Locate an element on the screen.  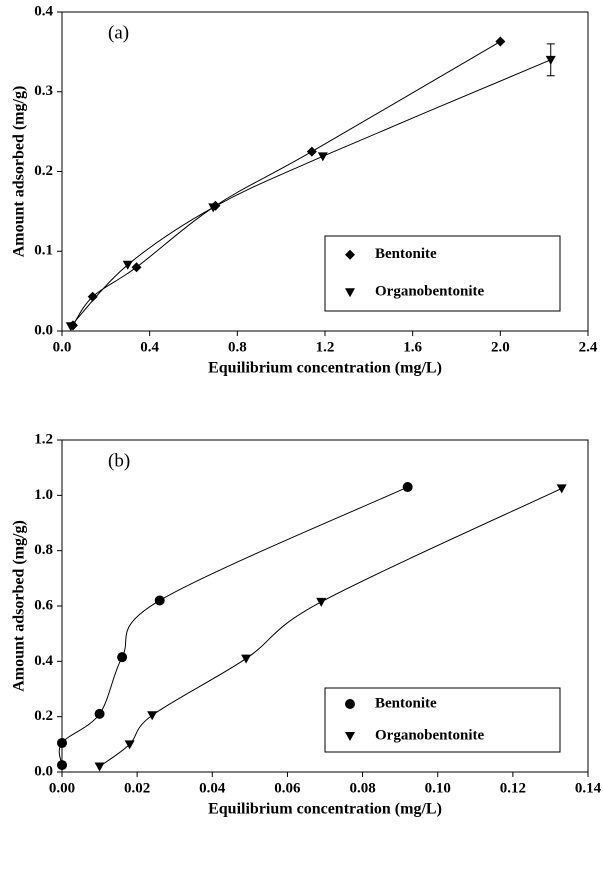
y-tick-label: 1.2 is located at coordinates (43, 439).